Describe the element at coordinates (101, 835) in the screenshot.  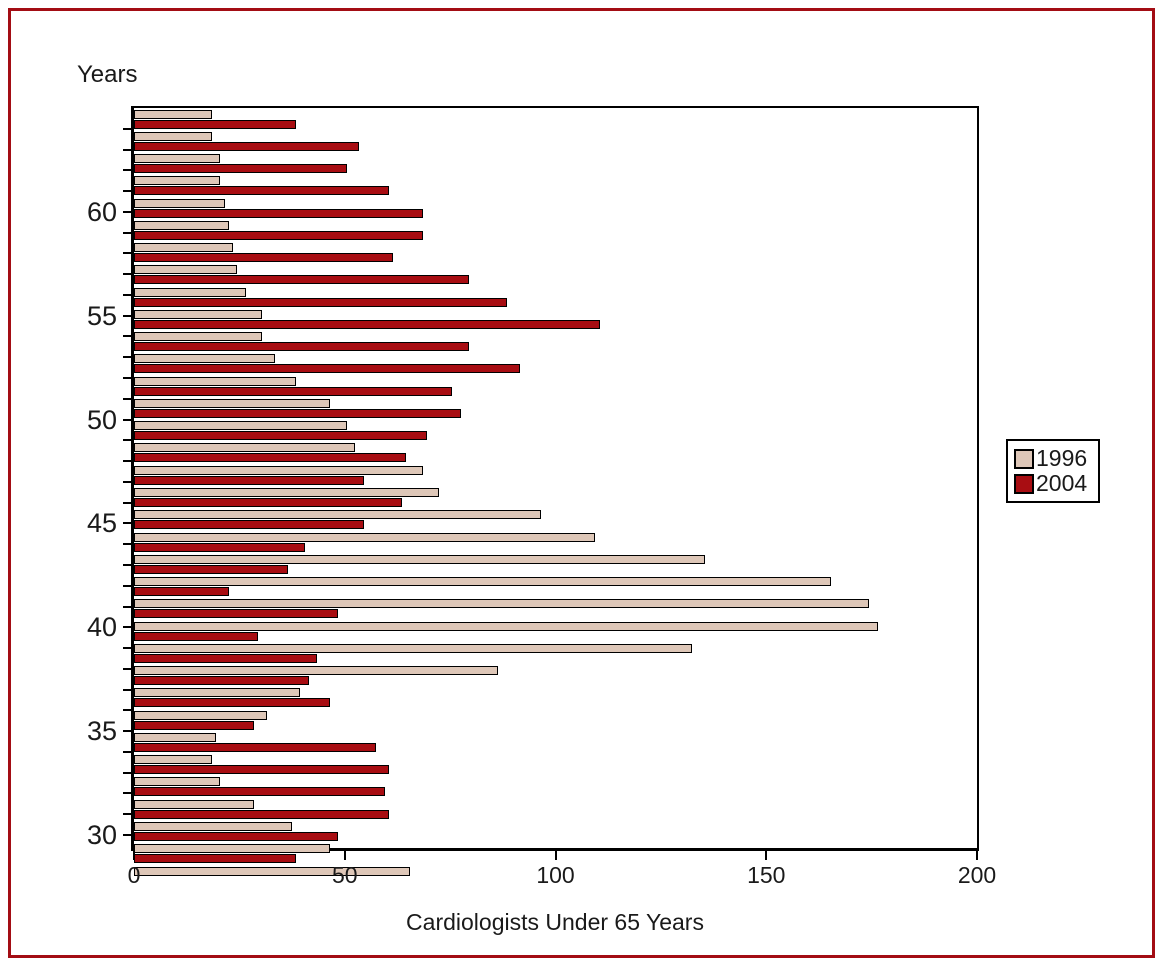
I see `y-tick-label-30: 30` at that location.